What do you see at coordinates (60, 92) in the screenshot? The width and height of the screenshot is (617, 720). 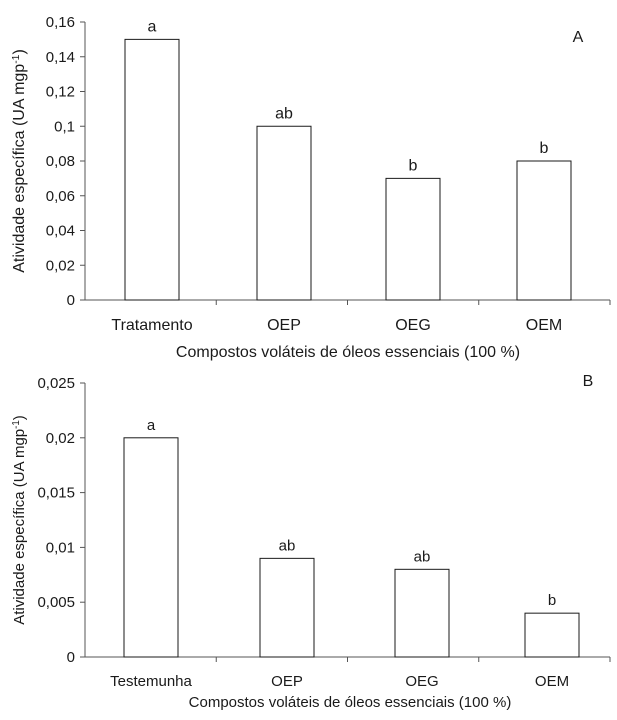 I see `y-tick-label: 0,12` at bounding box center [60, 92].